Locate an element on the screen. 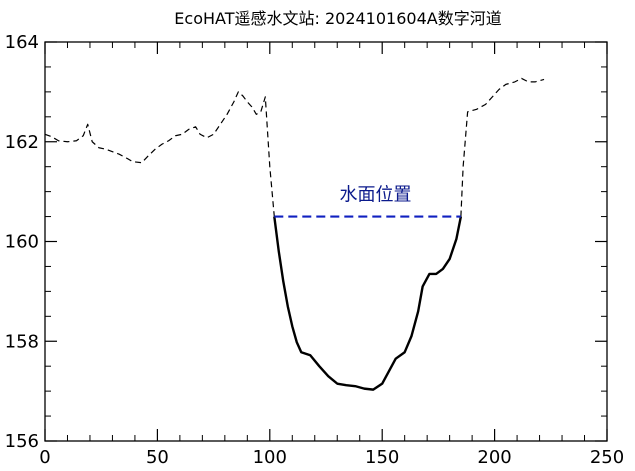  y-tick-label: 158 is located at coordinates (22, 341).